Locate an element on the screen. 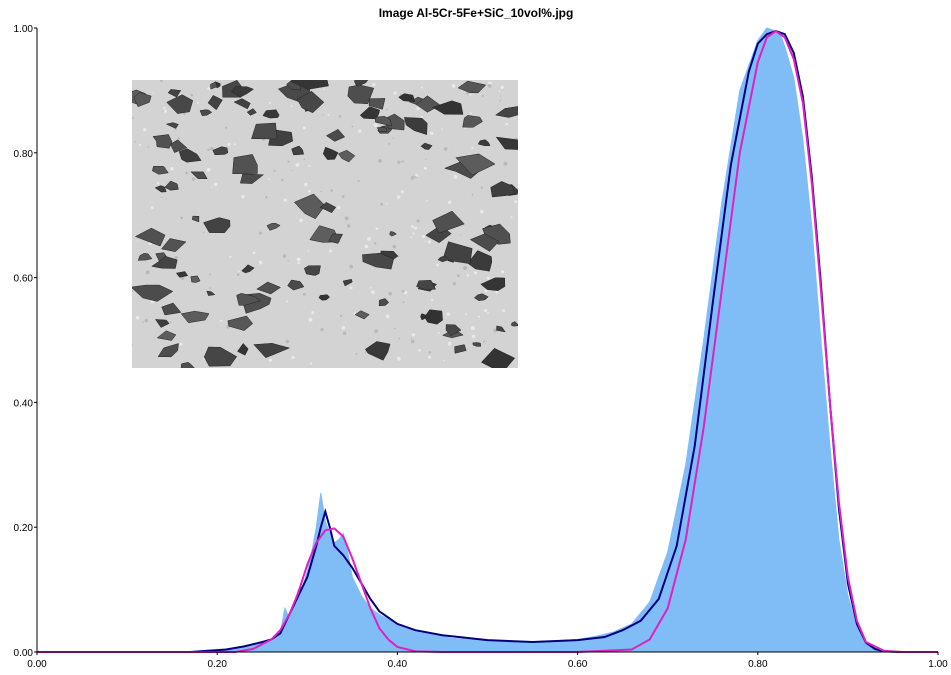  x-tick-label: 0.20 is located at coordinates (217, 664).